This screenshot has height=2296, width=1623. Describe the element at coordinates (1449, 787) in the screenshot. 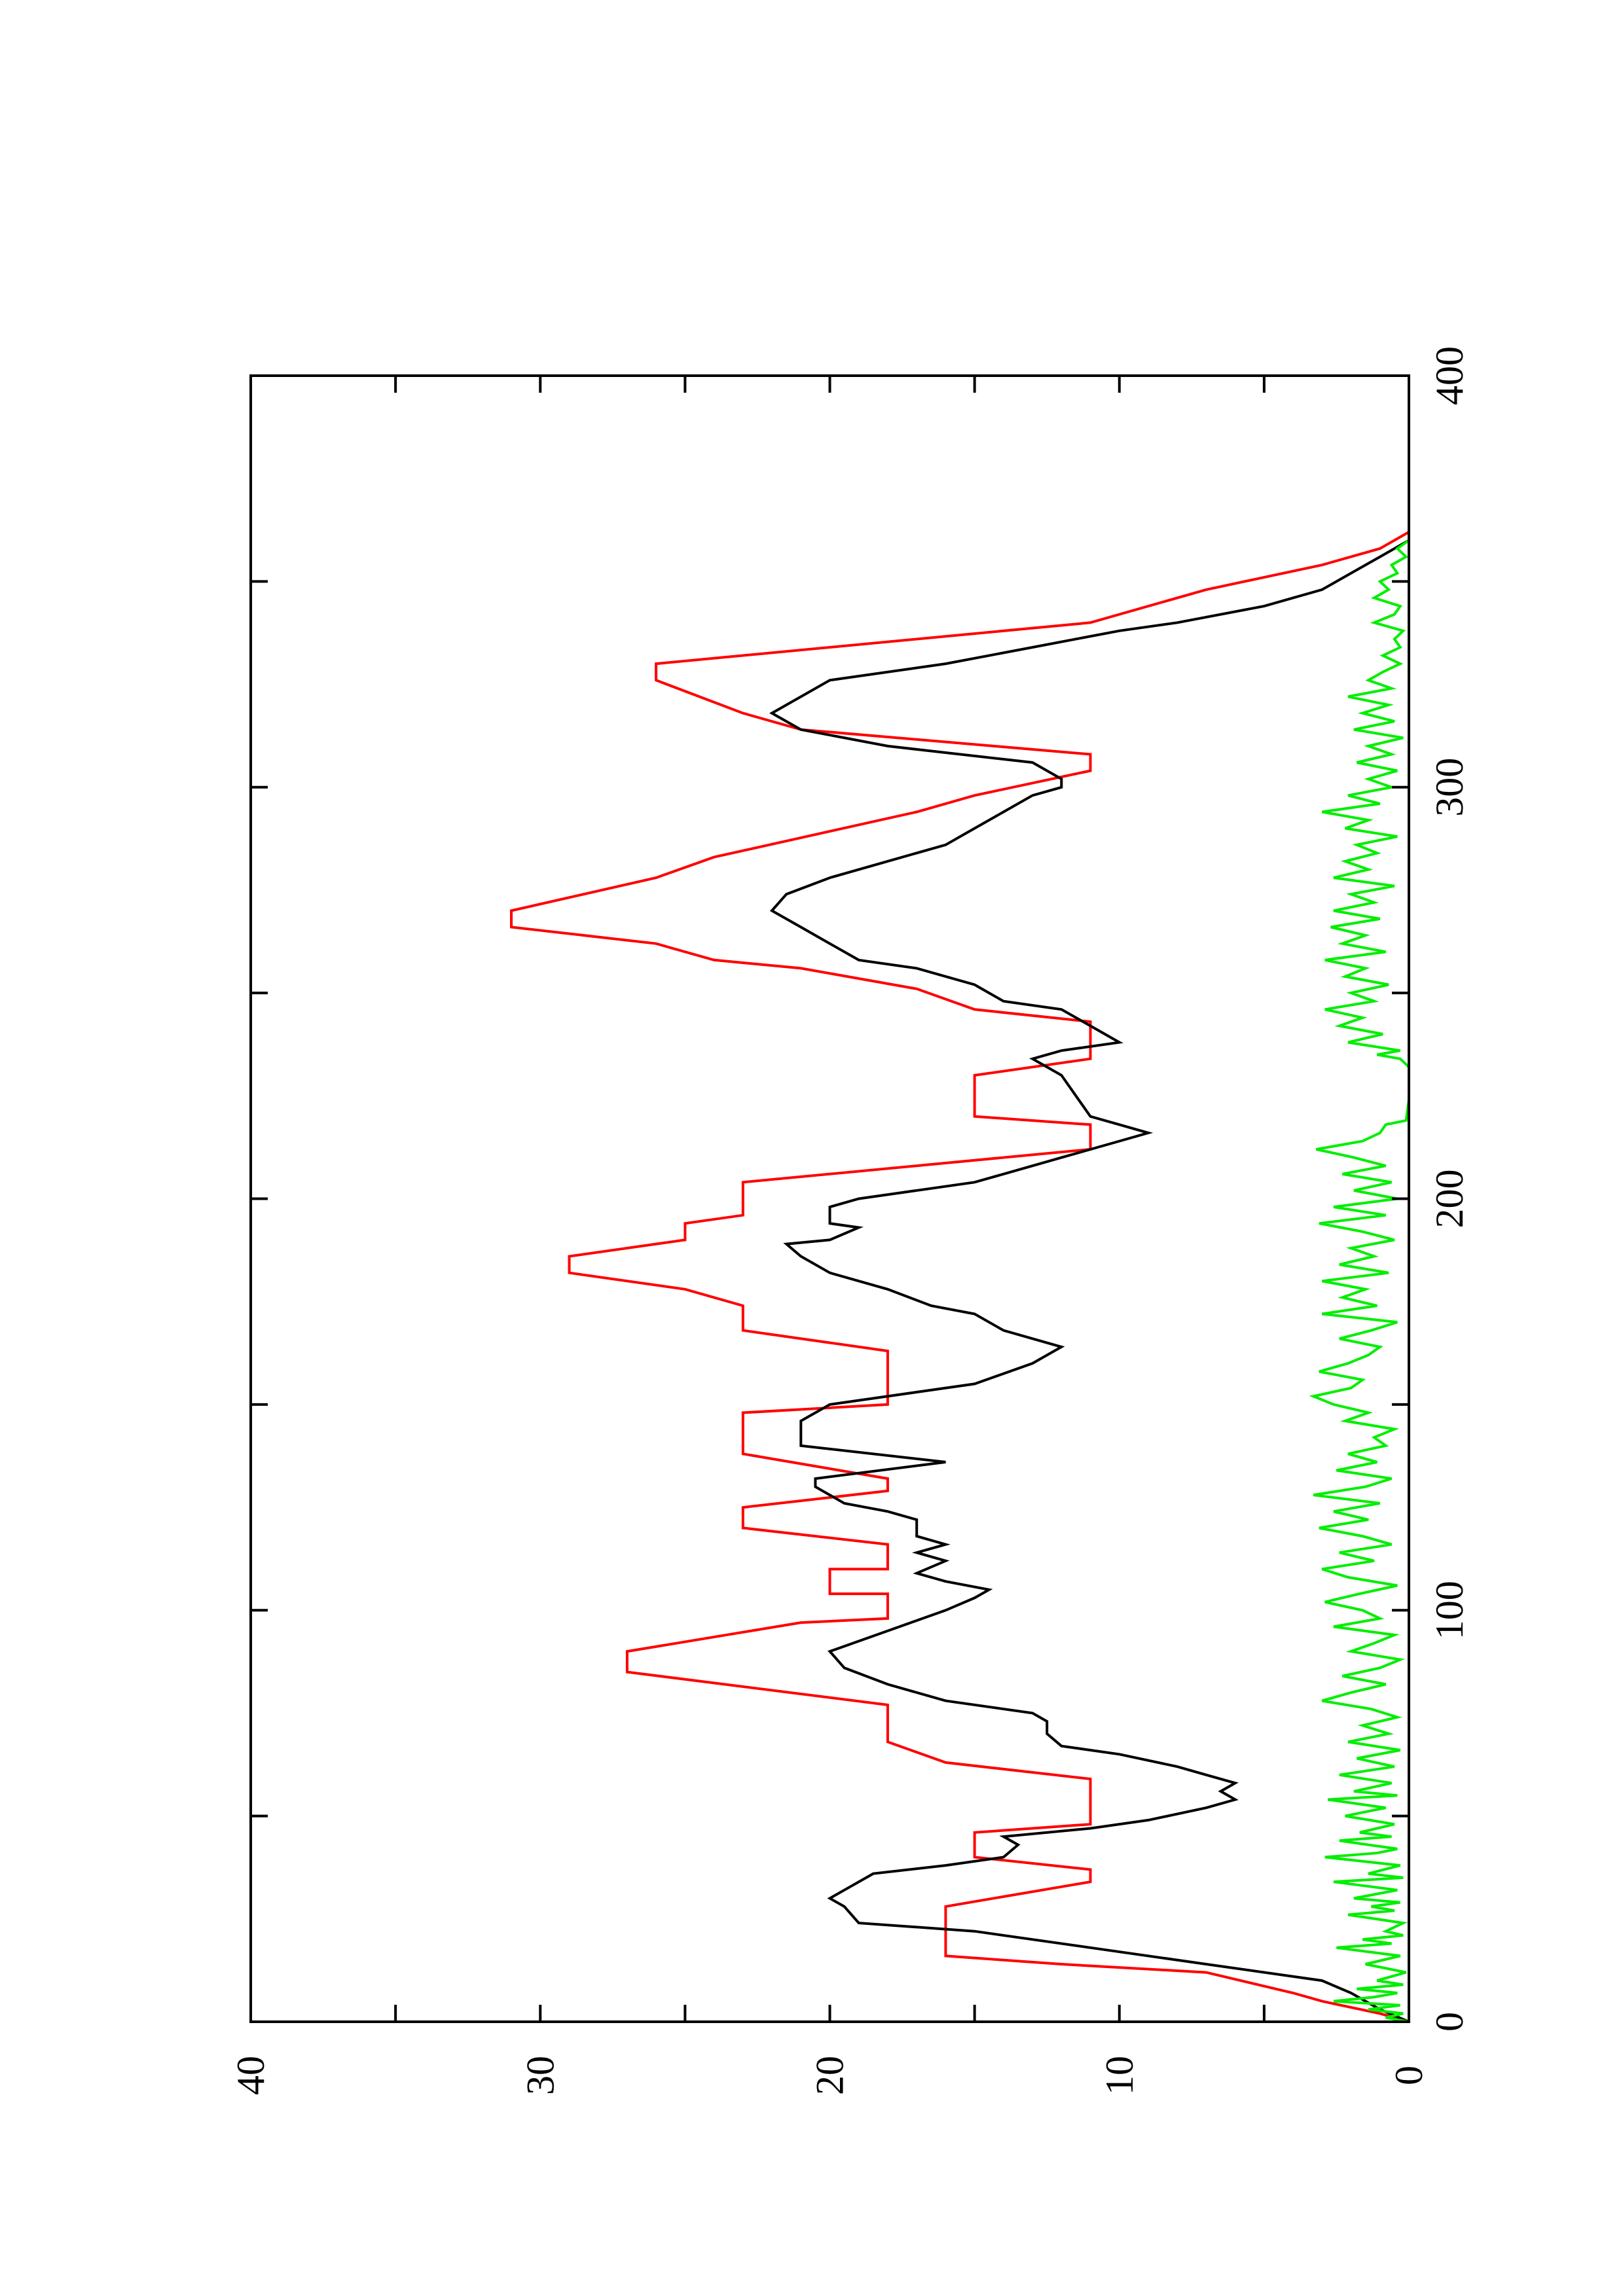

I see `x-tick-label: 300` at that location.